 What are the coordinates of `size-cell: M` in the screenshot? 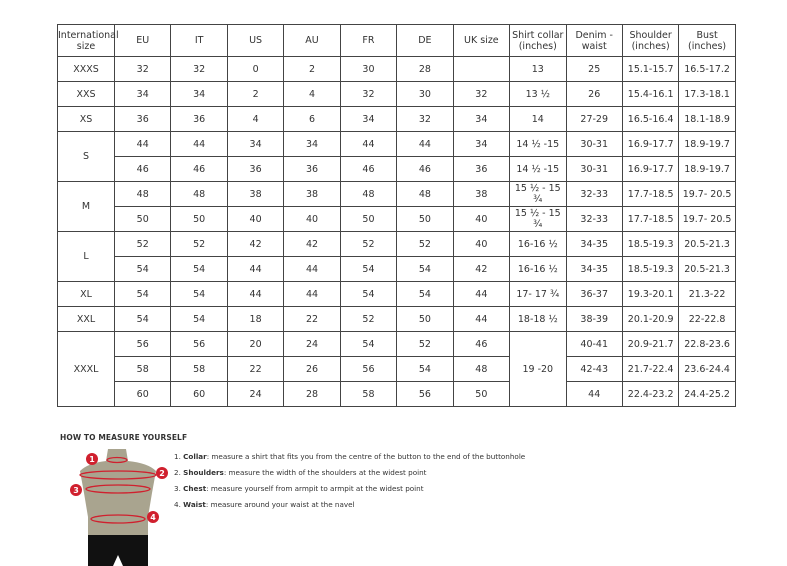 It's located at (86, 206).